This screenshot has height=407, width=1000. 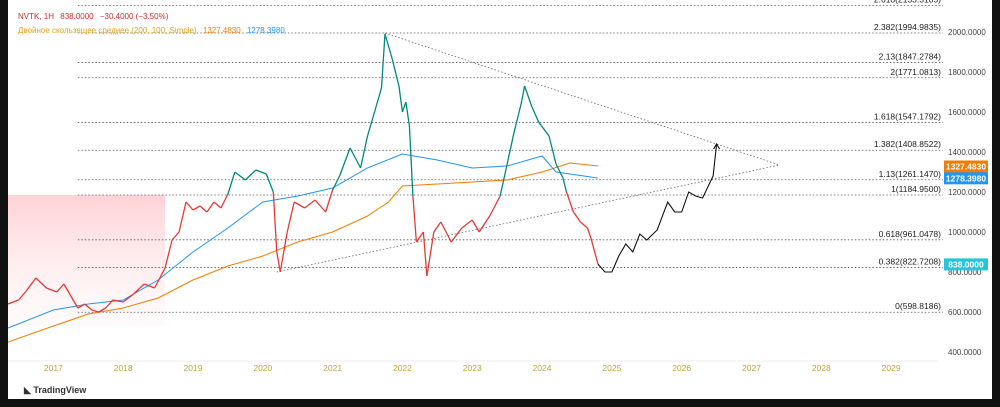 I want to click on fib-level-label: 2.382(1994.9835), so click(x=907, y=27).